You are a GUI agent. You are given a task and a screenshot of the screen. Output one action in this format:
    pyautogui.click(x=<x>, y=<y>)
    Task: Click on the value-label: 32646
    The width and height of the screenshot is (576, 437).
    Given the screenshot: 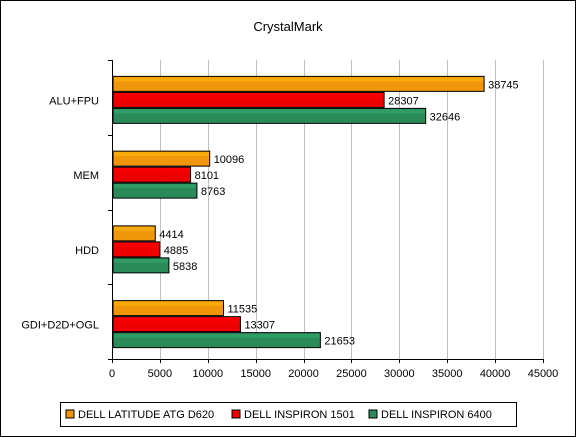 What is the action you would take?
    pyautogui.click(x=445, y=117)
    